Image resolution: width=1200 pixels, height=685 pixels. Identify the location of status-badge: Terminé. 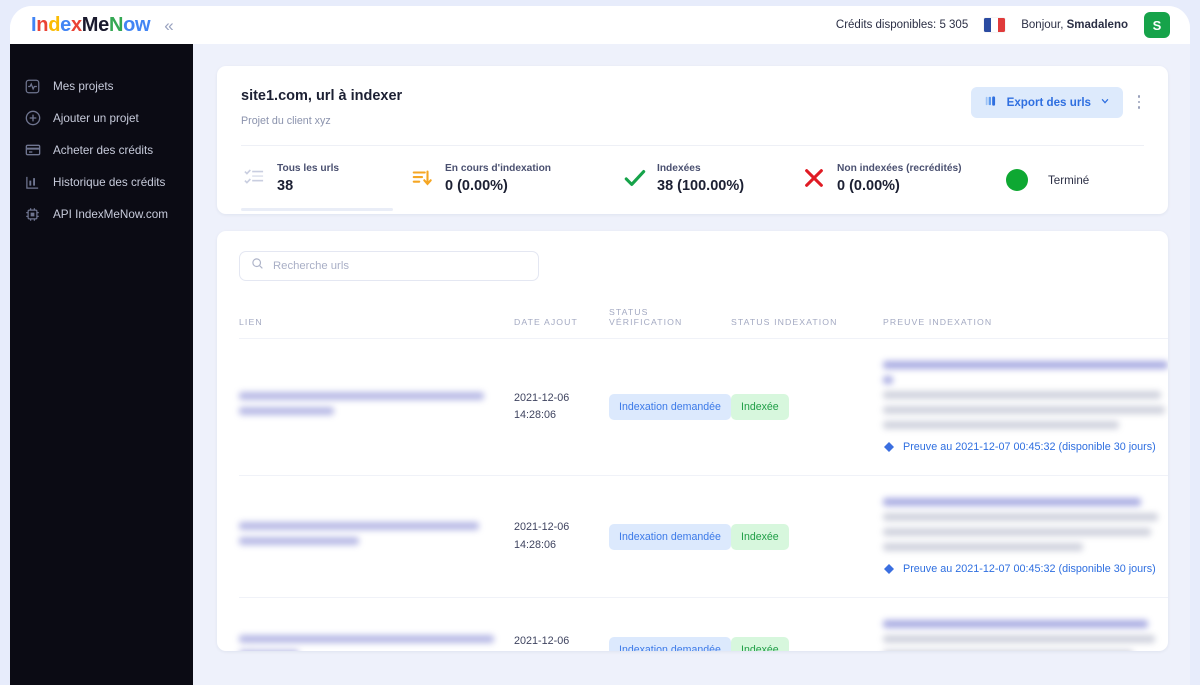
(1047, 177).